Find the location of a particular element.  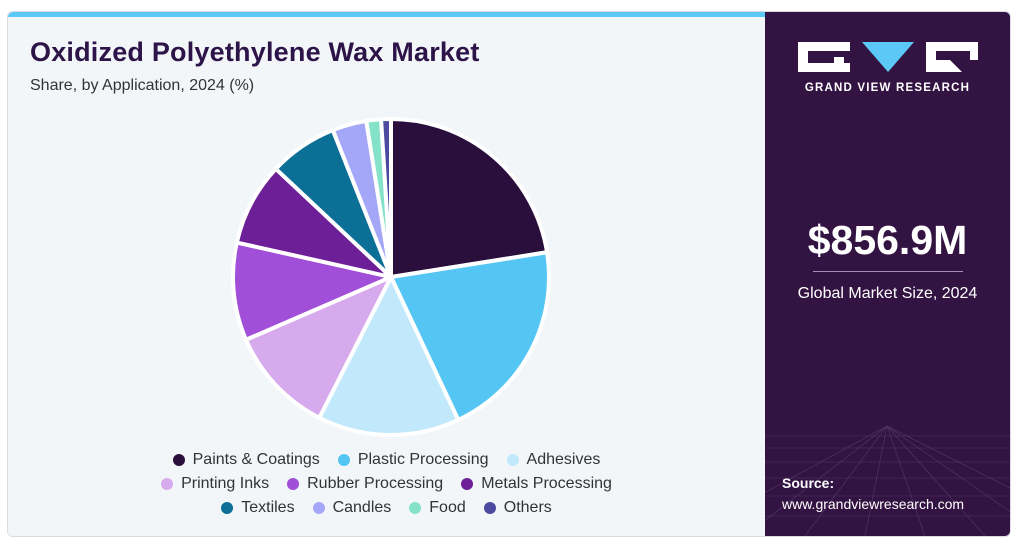

legend-item: Metals Processing is located at coordinates (536, 484).